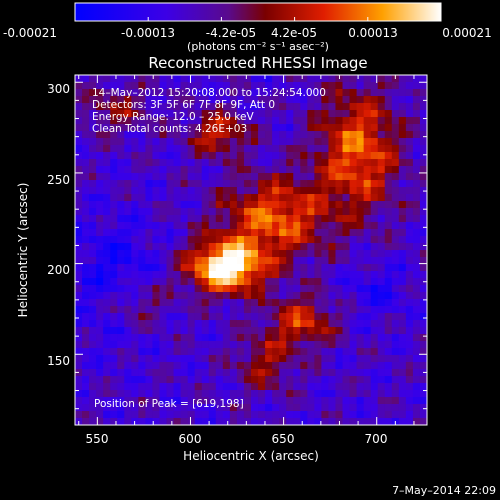 Image resolution: width=500 pixels, height=500 pixels. I want to click on colorbar-tick-label: 4.2e-05, so click(294, 33).